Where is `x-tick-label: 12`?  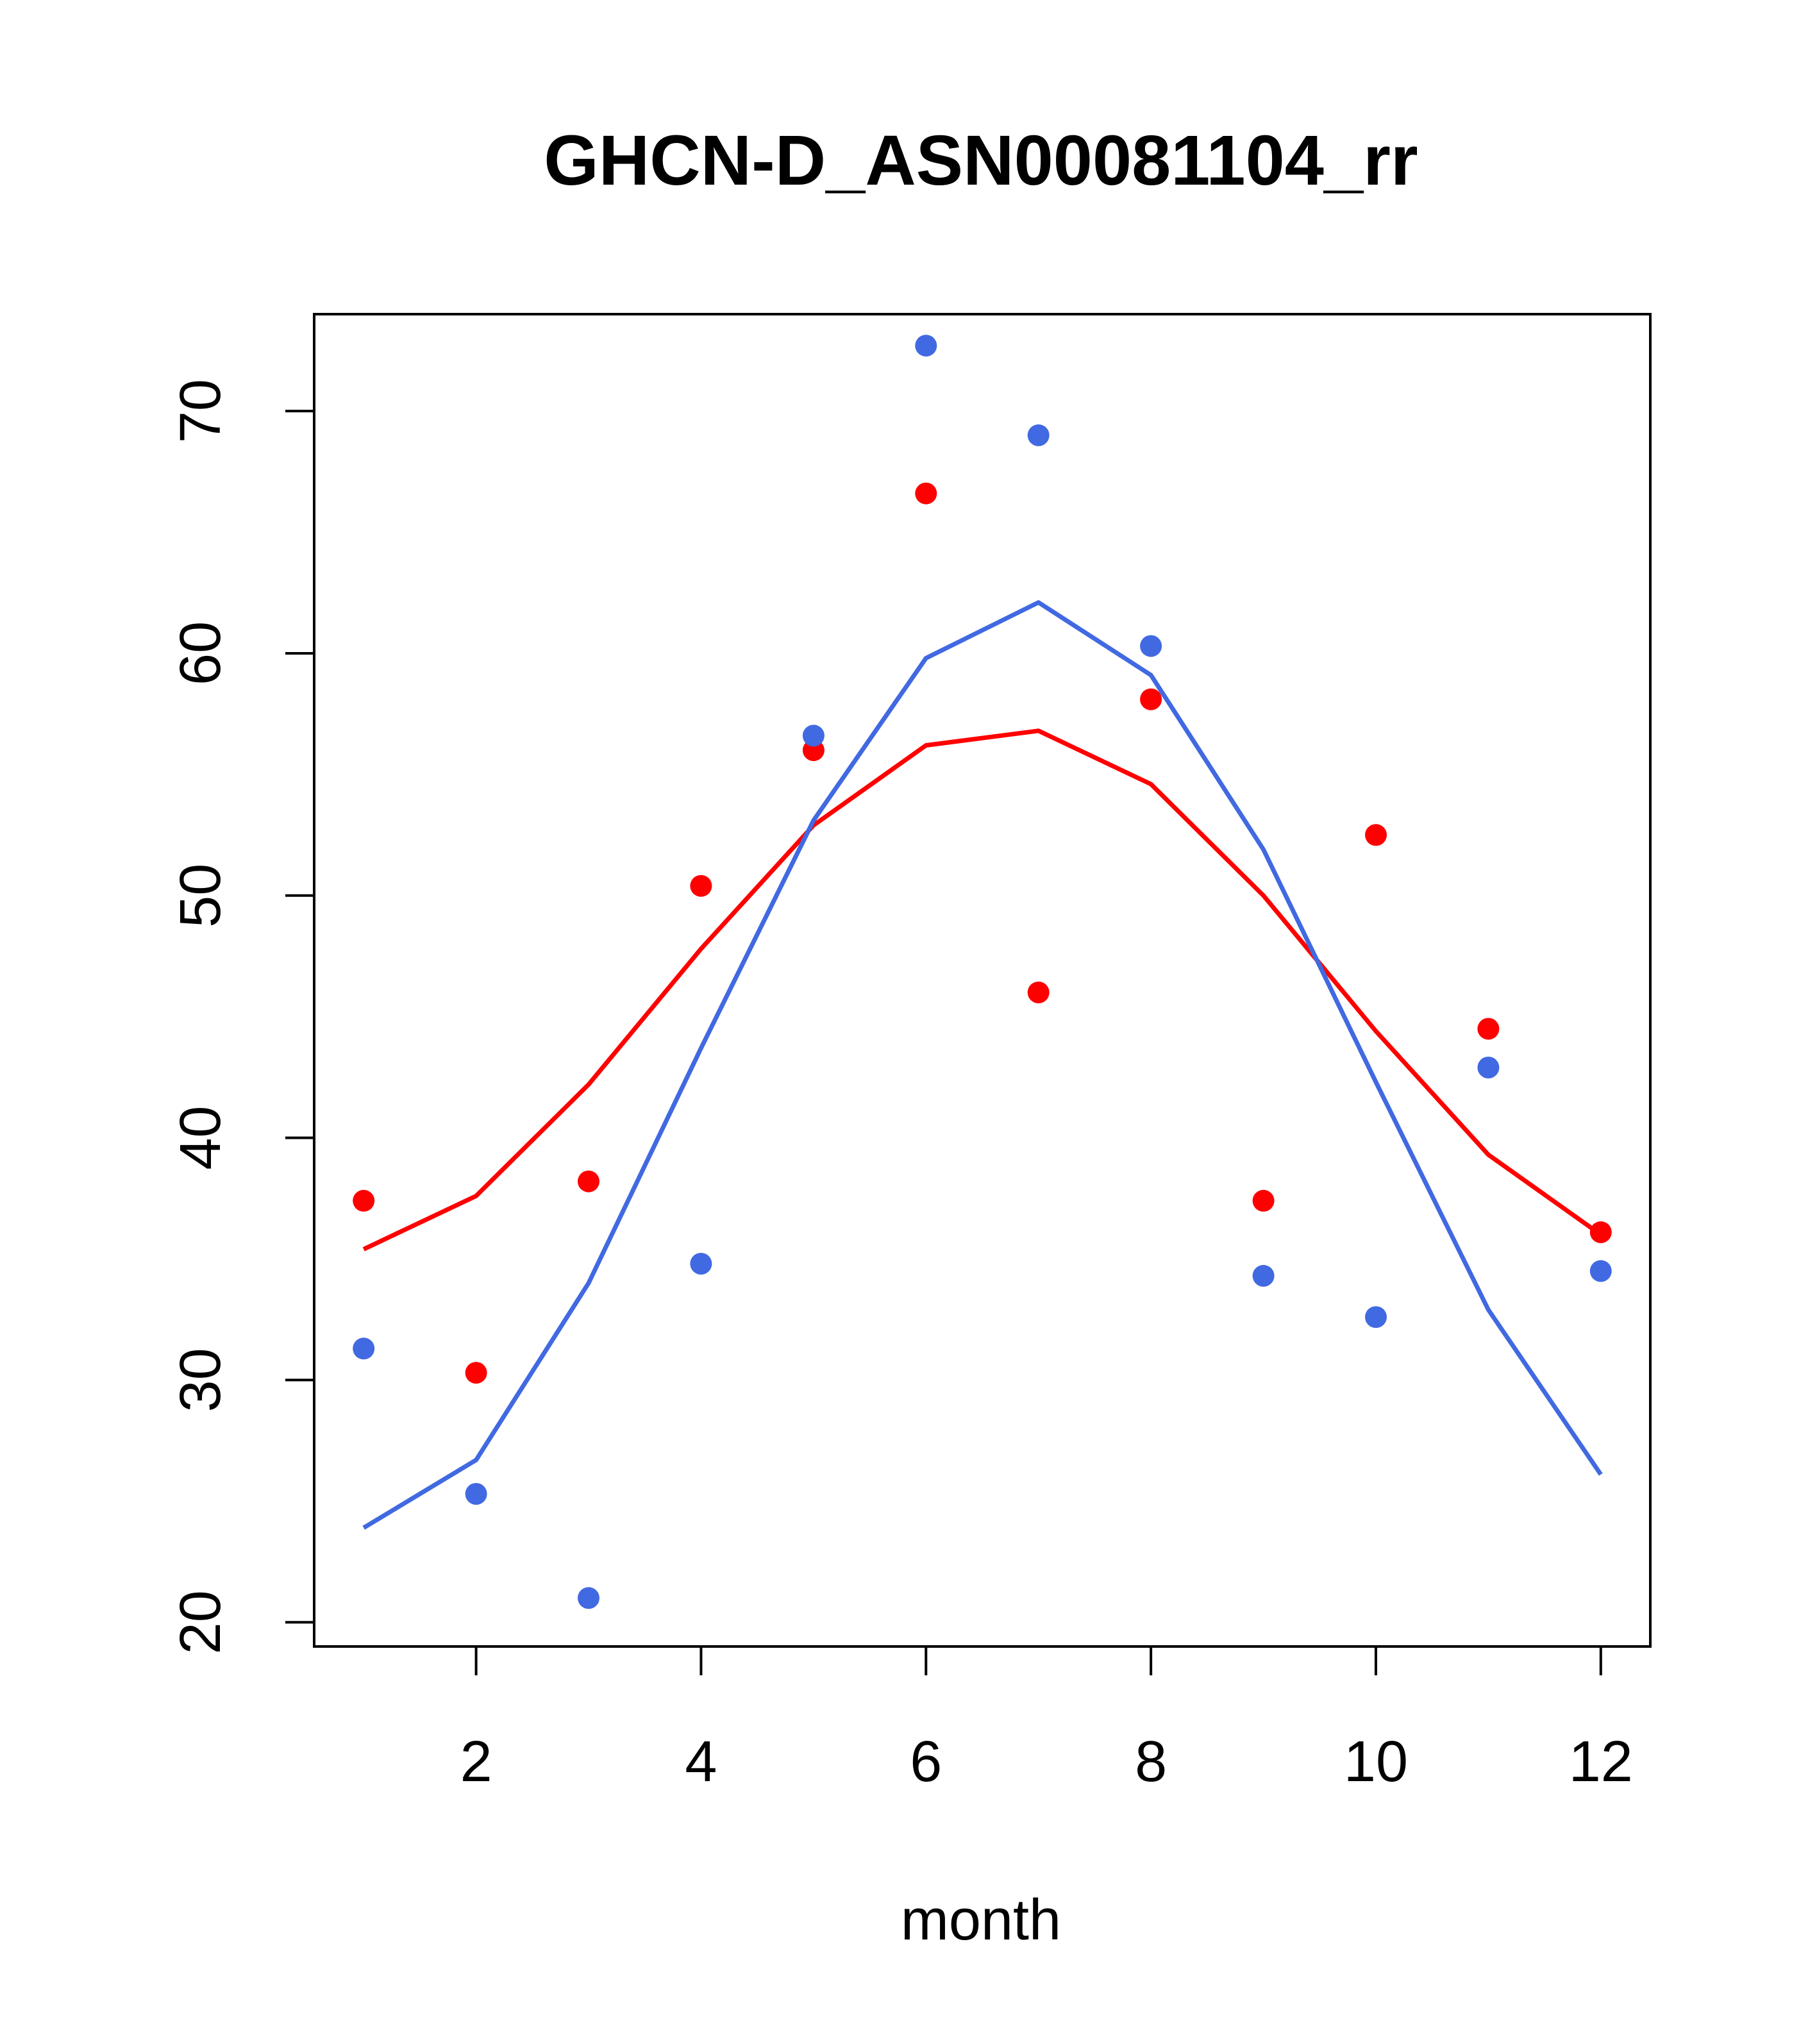
x-tick-label: 12 is located at coordinates (1601, 1762).